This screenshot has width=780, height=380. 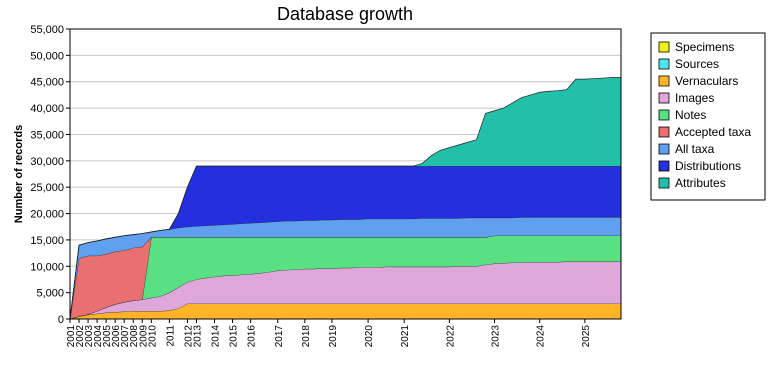 What do you see at coordinates (47, 267) in the screenshot?
I see `y-tick-label: 10,000` at bounding box center [47, 267].